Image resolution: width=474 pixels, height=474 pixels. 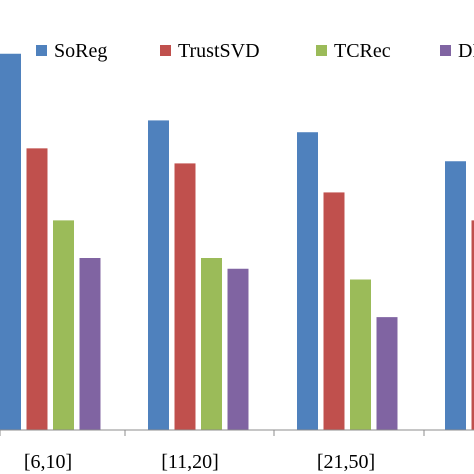 What do you see at coordinates (190, 462) in the screenshot?
I see `x-tick-label-1: [11,20]` at bounding box center [190, 462].